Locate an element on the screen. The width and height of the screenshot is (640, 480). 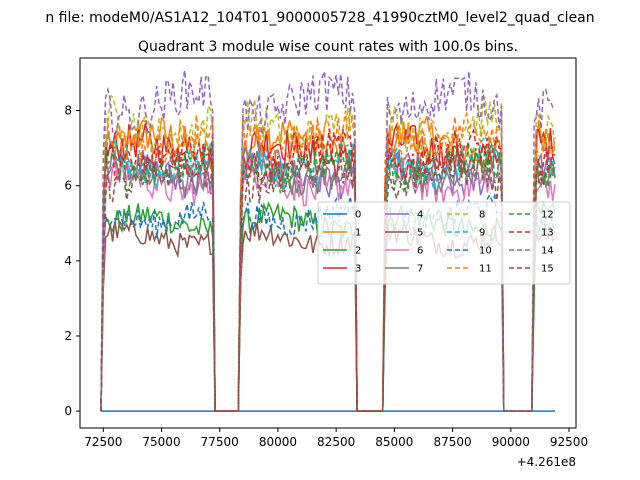
legend-label: 12 is located at coordinates (547, 215).